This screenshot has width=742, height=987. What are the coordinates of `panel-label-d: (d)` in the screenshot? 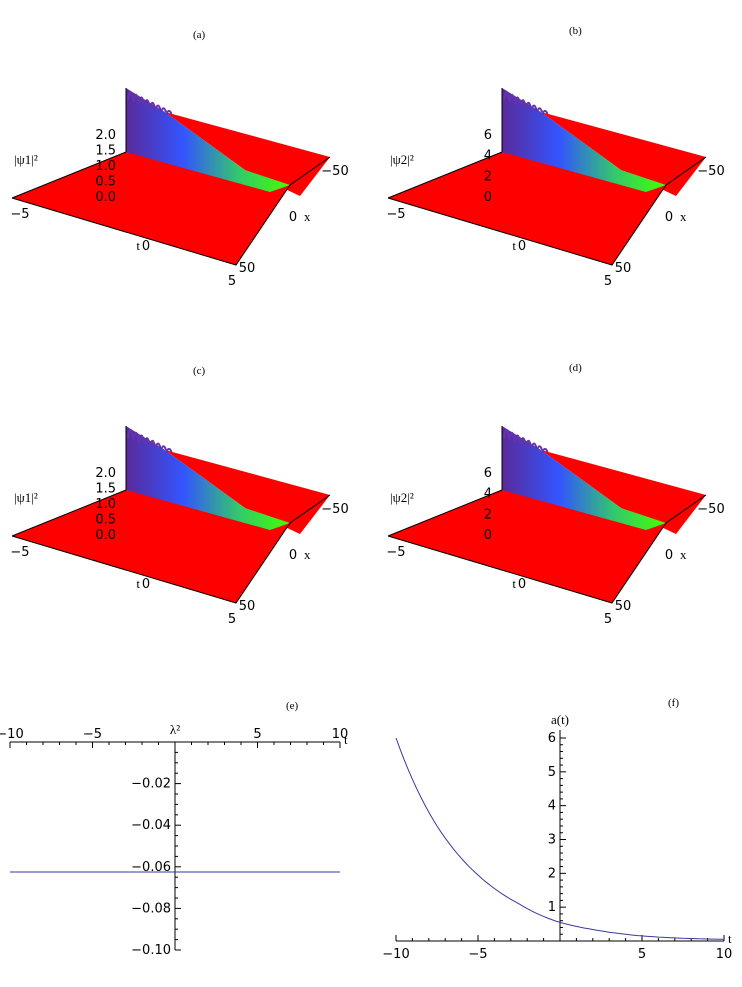 It's located at (575, 368).